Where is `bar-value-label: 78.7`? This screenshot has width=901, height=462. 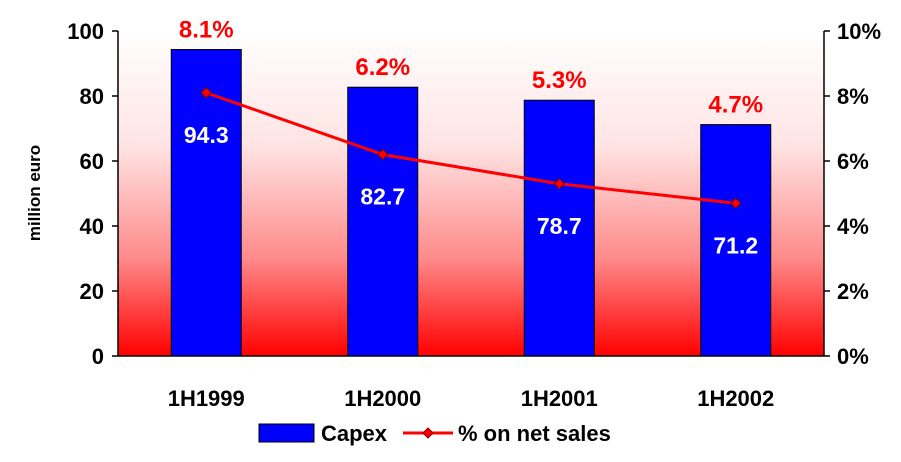 bar-value-label: 78.7 is located at coordinates (559, 226).